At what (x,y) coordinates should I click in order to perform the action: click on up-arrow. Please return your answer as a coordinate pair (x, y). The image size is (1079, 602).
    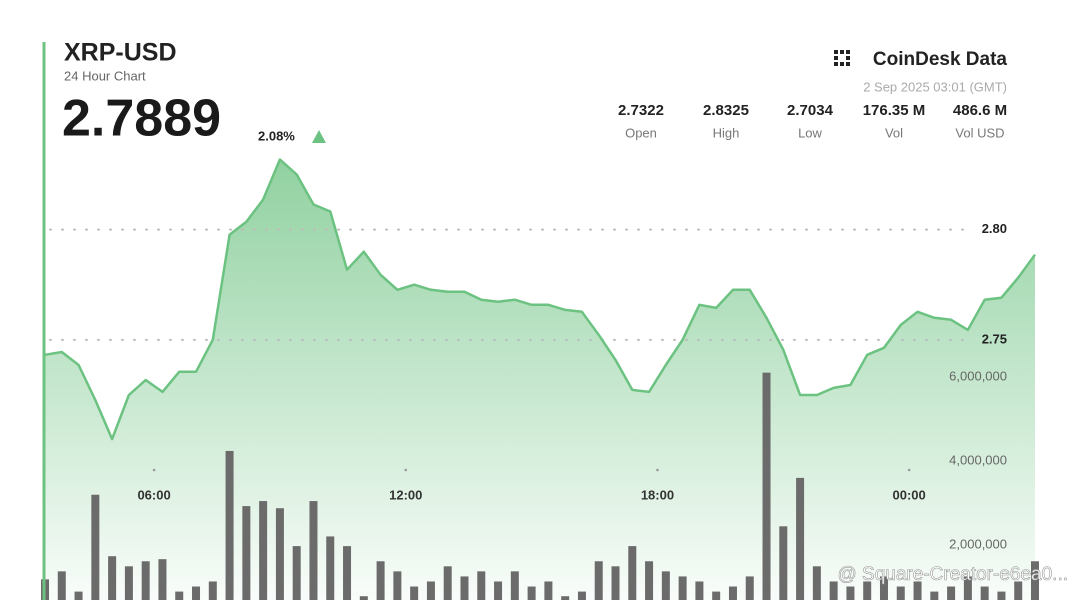
    Looking at the image, I should click on (319, 136).